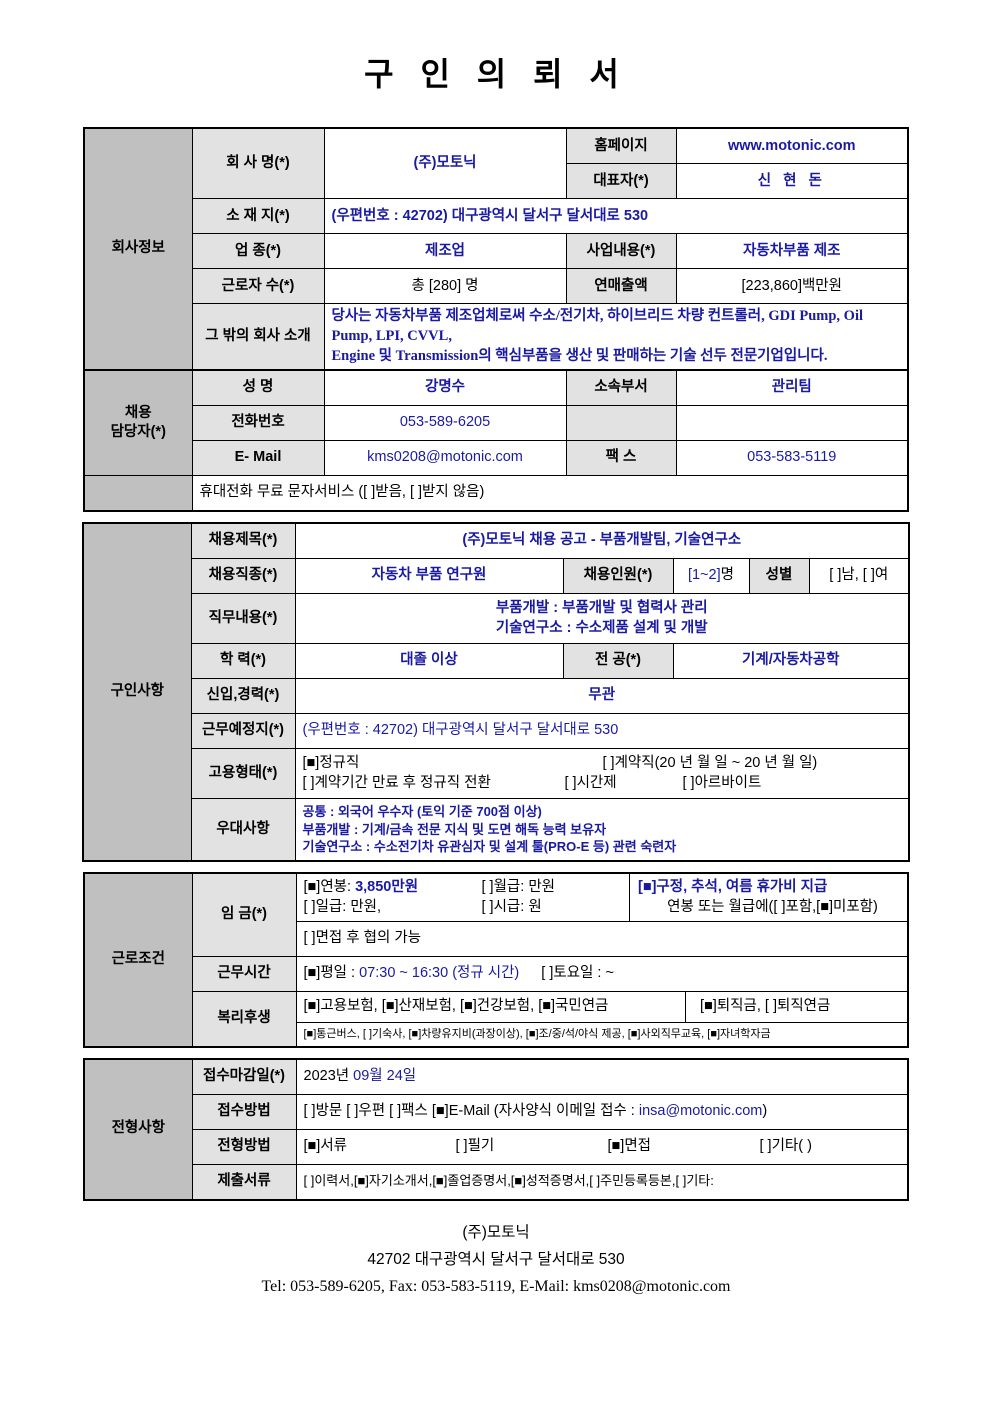 The height and width of the screenshot is (1403, 992). Describe the element at coordinates (621, 458) in the screenshot. I see `label-contact-fax: 팩 스` at that location.